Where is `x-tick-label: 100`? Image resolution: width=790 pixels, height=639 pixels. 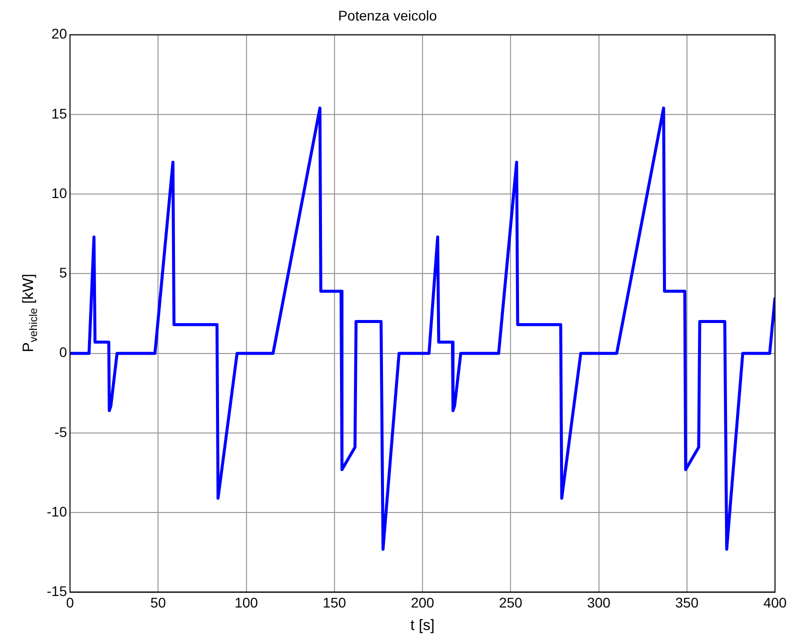 x-tick-label: 100 is located at coordinates (246, 602).